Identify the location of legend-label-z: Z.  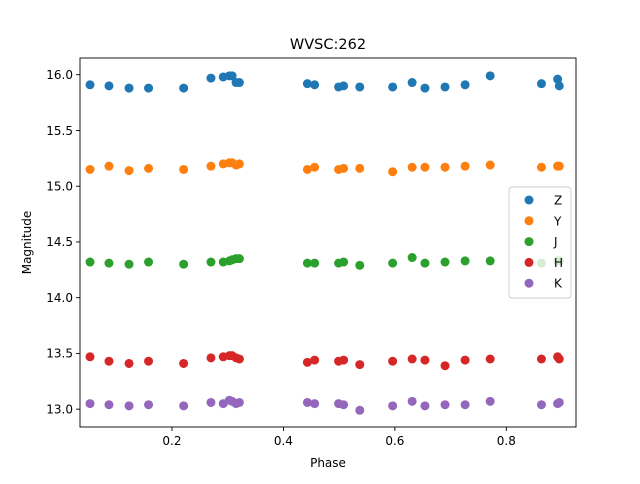
(558, 201).